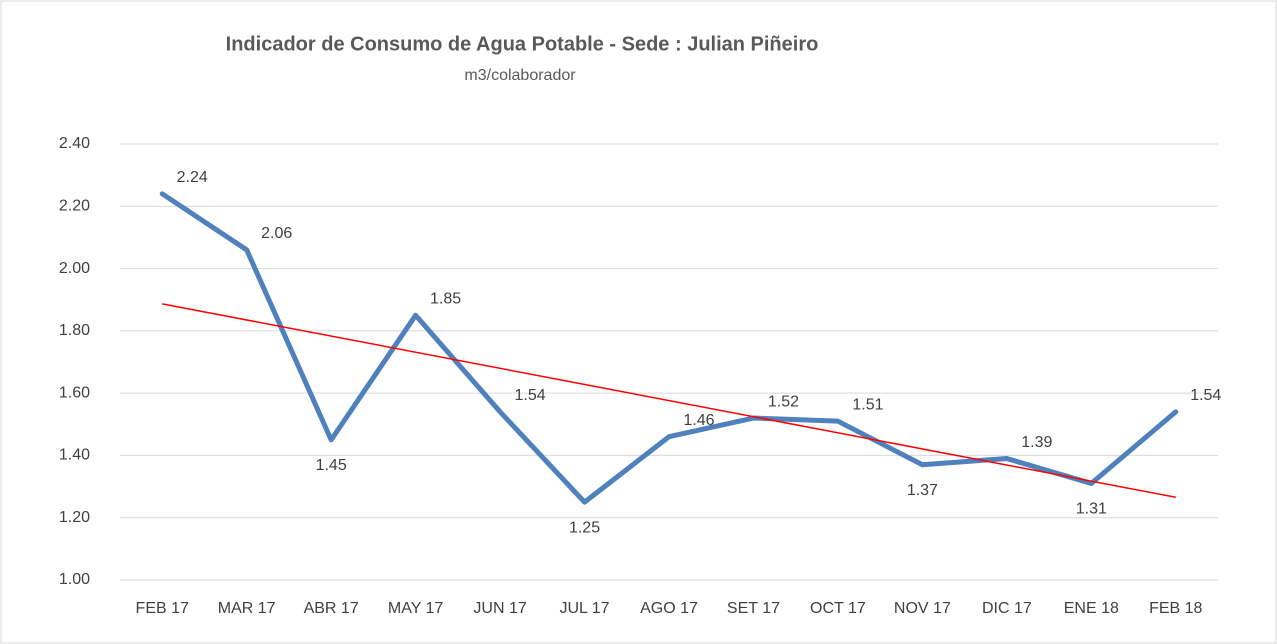 The image size is (1277, 644). What do you see at coordinates (192, 177) in the screenshot?
I see `data-label: 2.24` at bounding box center [192, 177].